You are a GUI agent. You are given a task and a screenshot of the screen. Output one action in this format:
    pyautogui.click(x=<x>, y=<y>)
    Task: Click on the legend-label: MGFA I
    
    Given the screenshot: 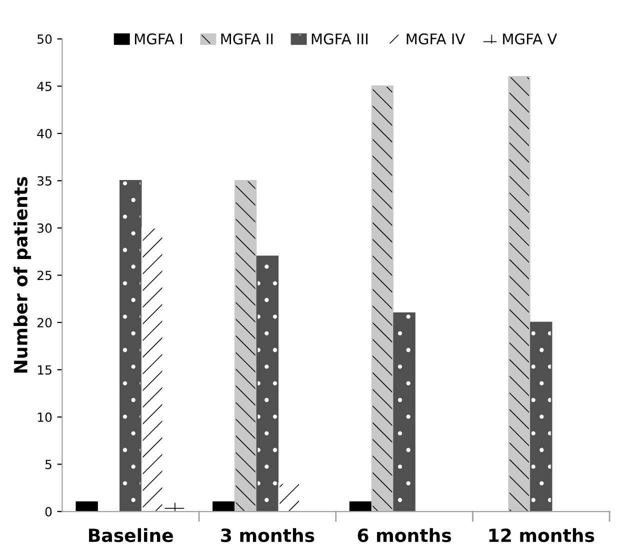 What is the action you would take?
    pyautogui.click(x=158, y=38)
    